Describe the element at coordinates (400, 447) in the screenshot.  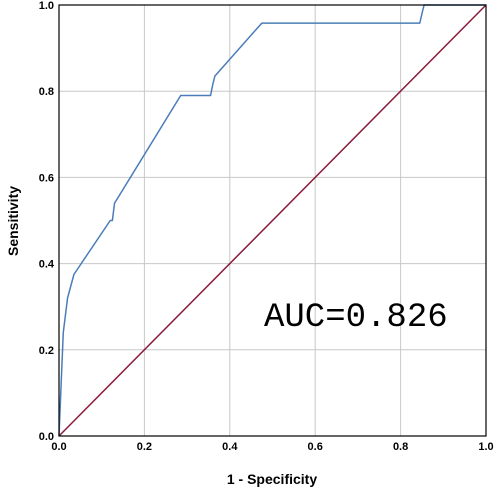
I see `x-tick-label: 0.8` at that location.